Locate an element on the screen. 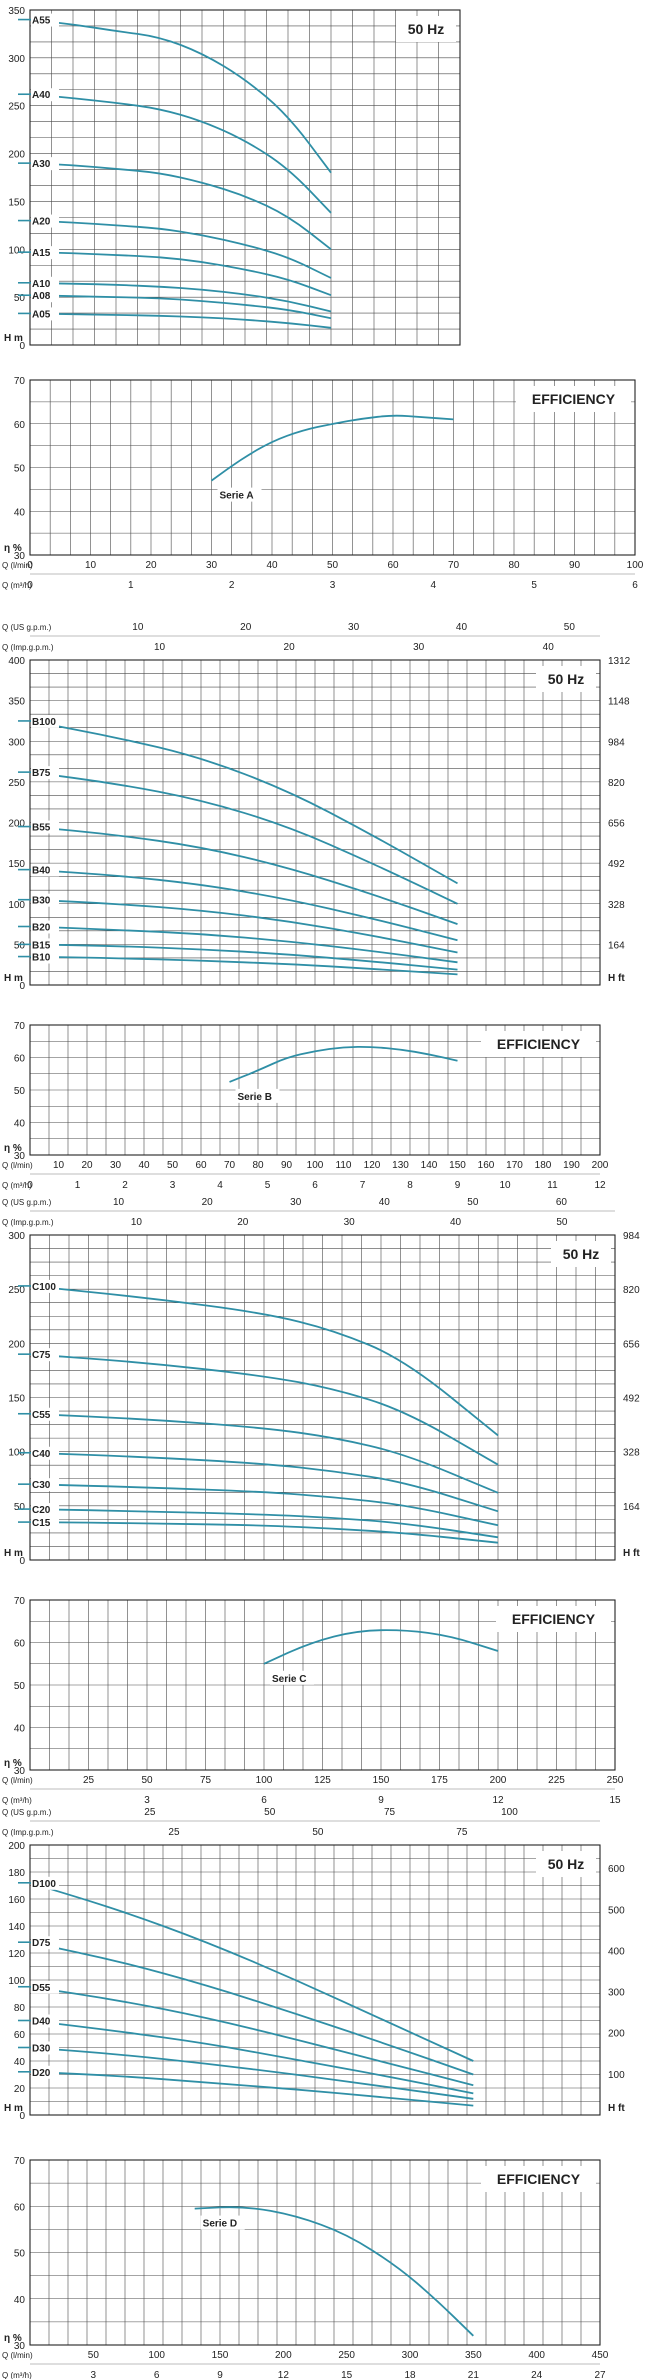 The height and width of the screenshot is (2379, 650). x-tick-lmin: 225 is located at coordinates (556, 1780).